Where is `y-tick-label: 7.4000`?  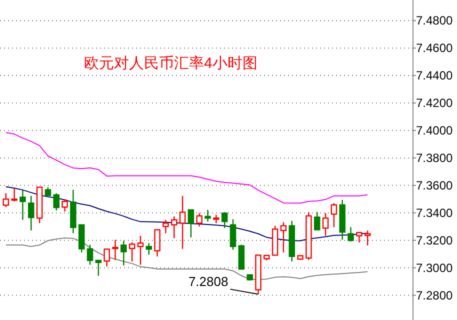
y-tick-label: 7.4000 is located at coordinates (435, 130).